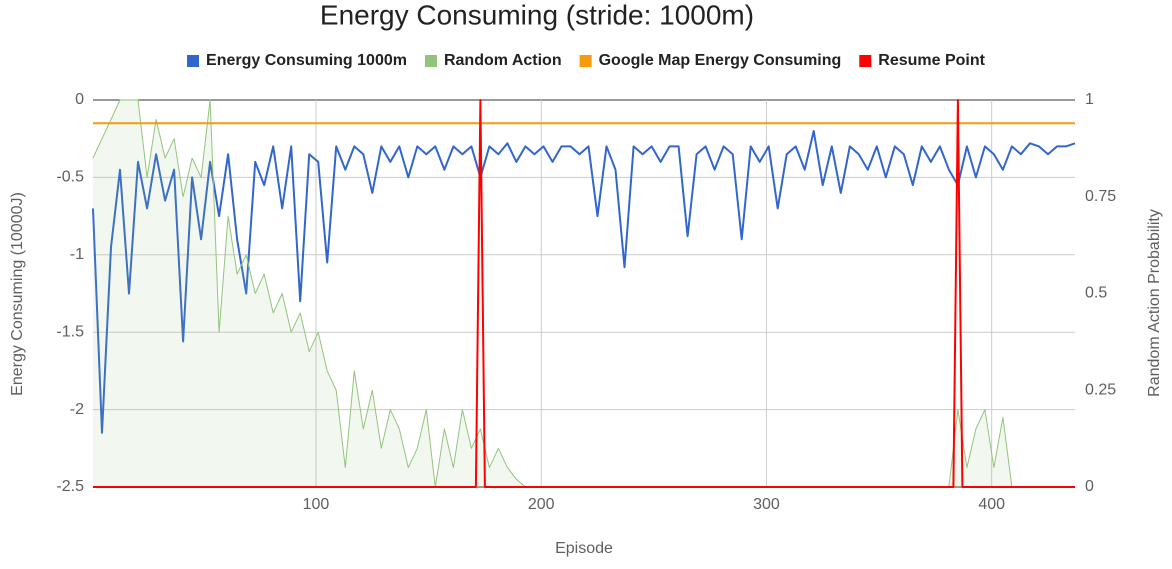  What do you see at coordinates (720, 60) in the screenshot?
I see `legend-label: Google Map Energy Consuming` at bounding box center [720, 60].